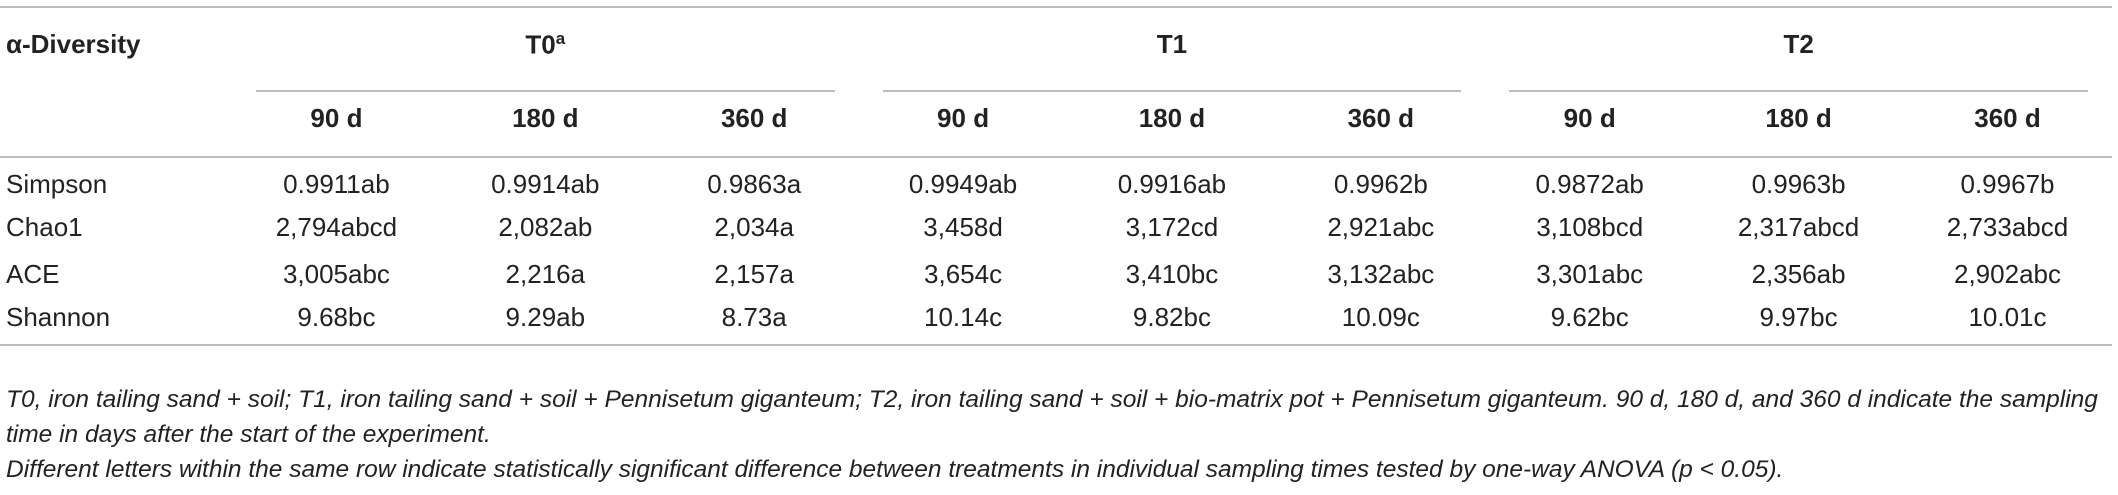 This screenshot has width=2118, height=495. What do you see at coordinates (754, 316) in the screenshot?
I see `cell: 8.73a` at bounding box center [754, 316].